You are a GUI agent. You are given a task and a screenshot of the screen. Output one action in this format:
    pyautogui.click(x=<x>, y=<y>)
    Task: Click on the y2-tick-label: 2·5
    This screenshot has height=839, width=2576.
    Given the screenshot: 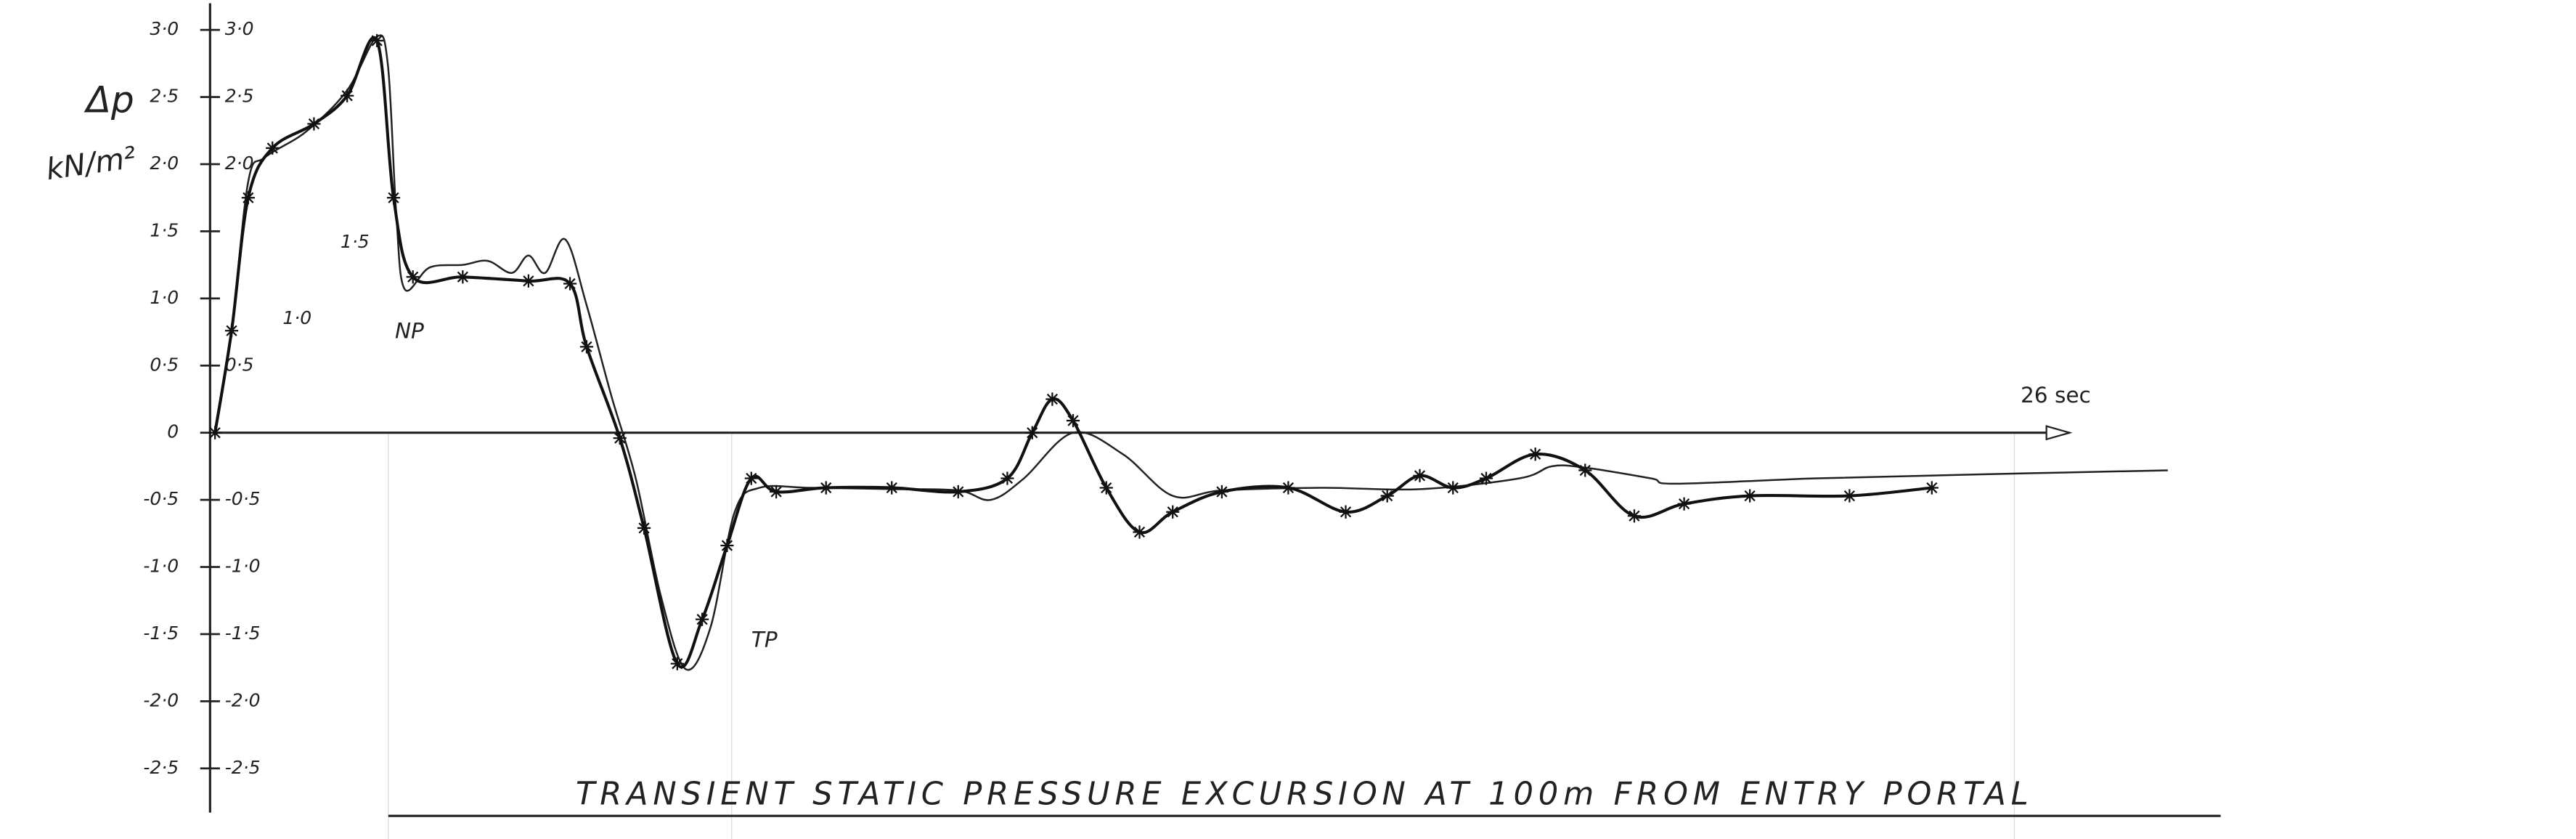 What is the action you would take?
    pyautogui.click(x=239, y=96)
    